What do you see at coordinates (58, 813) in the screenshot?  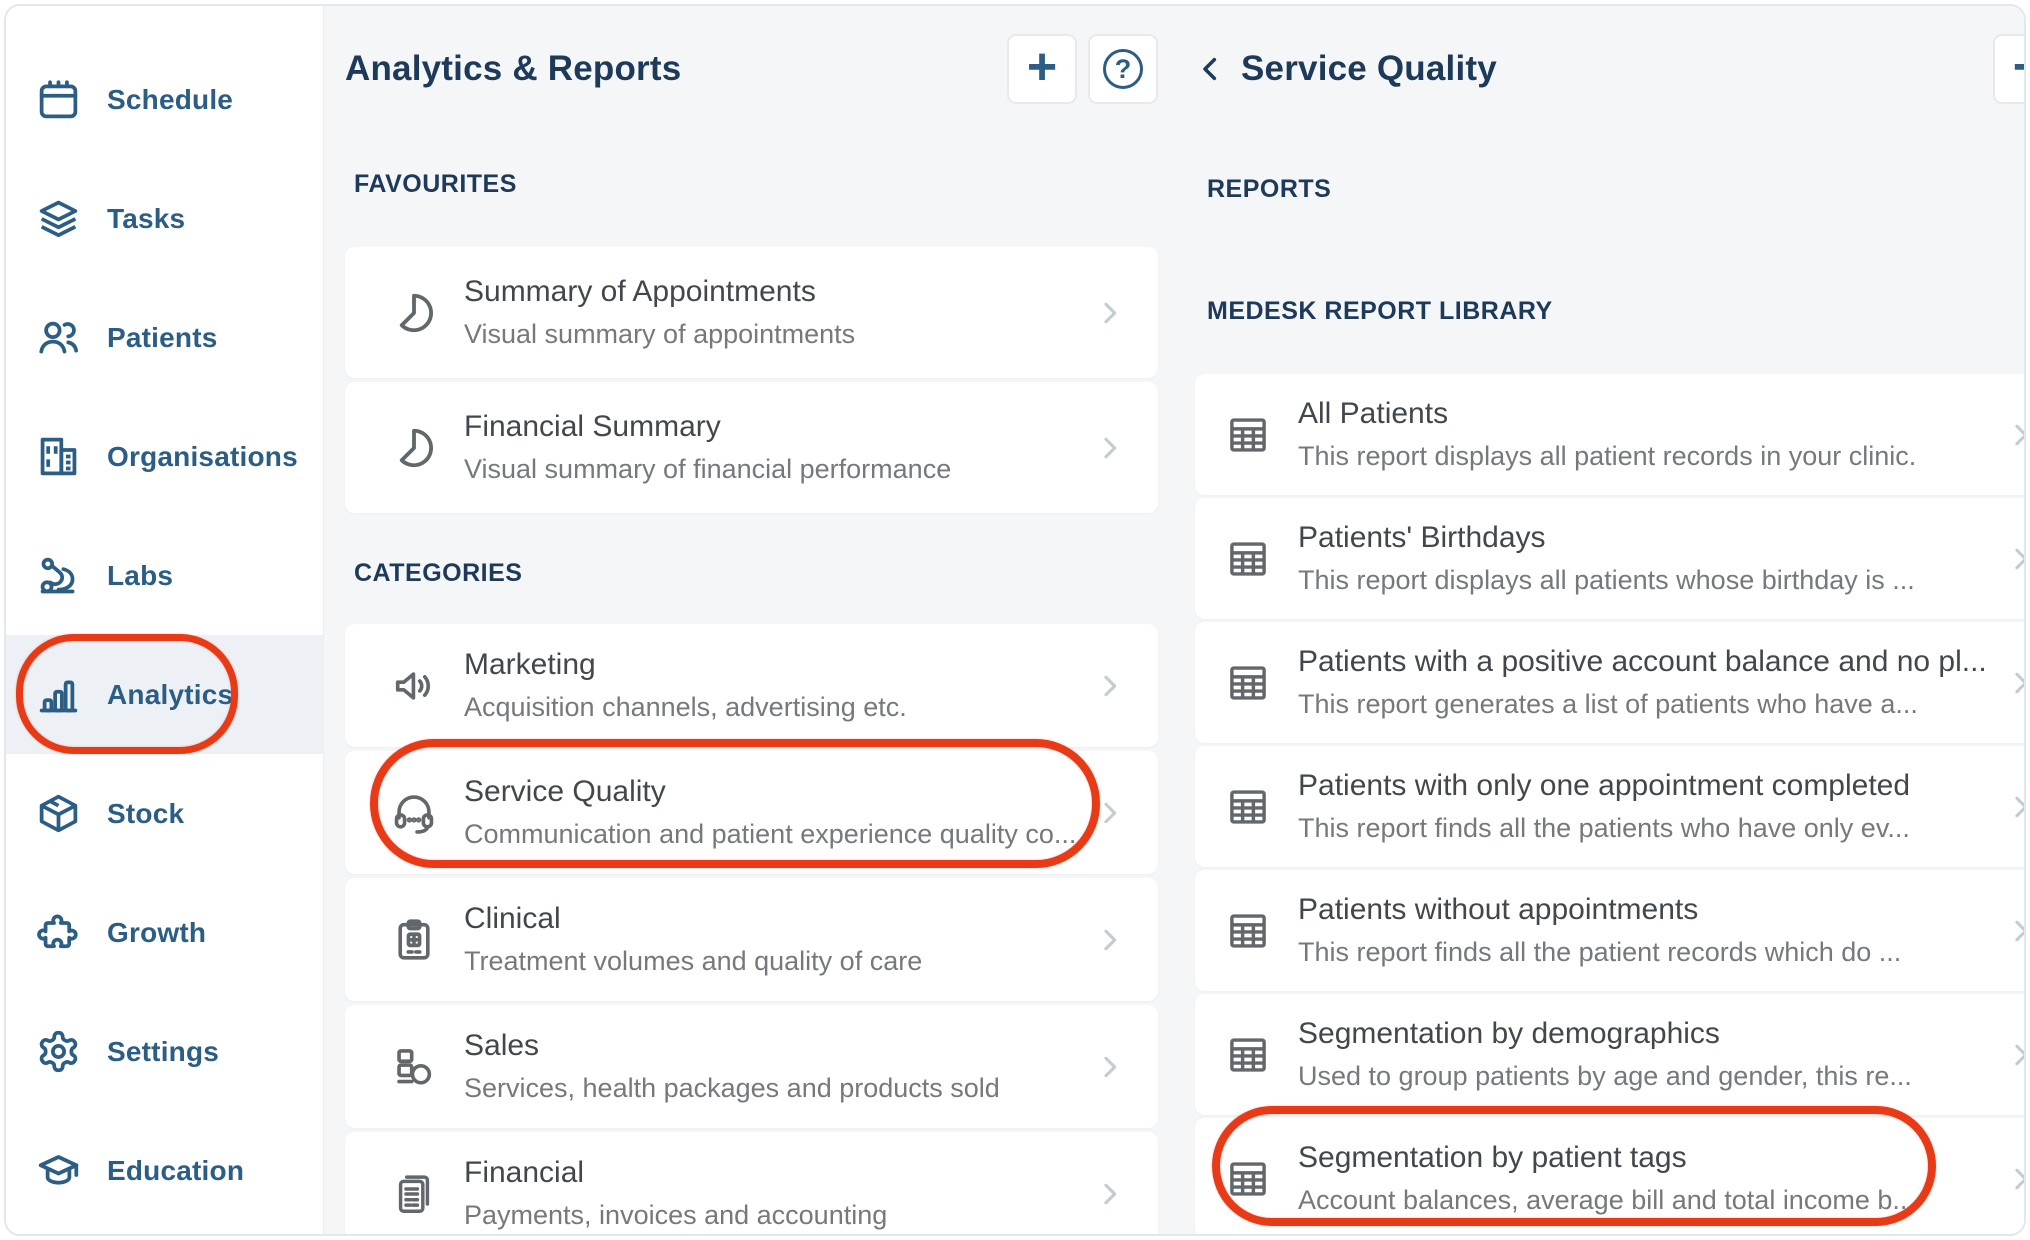 I see `box-icon` at bounding box center [58, 813].